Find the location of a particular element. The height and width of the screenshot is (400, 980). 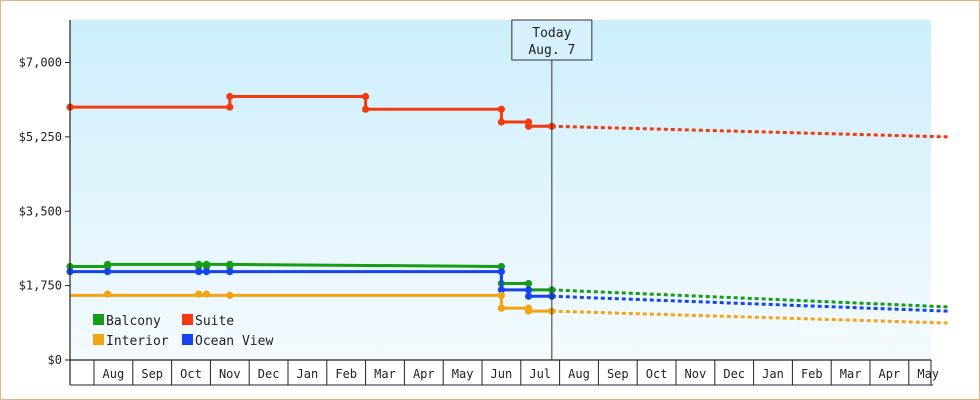

y-tick-label: $0 is located at coordinates (55, 360).